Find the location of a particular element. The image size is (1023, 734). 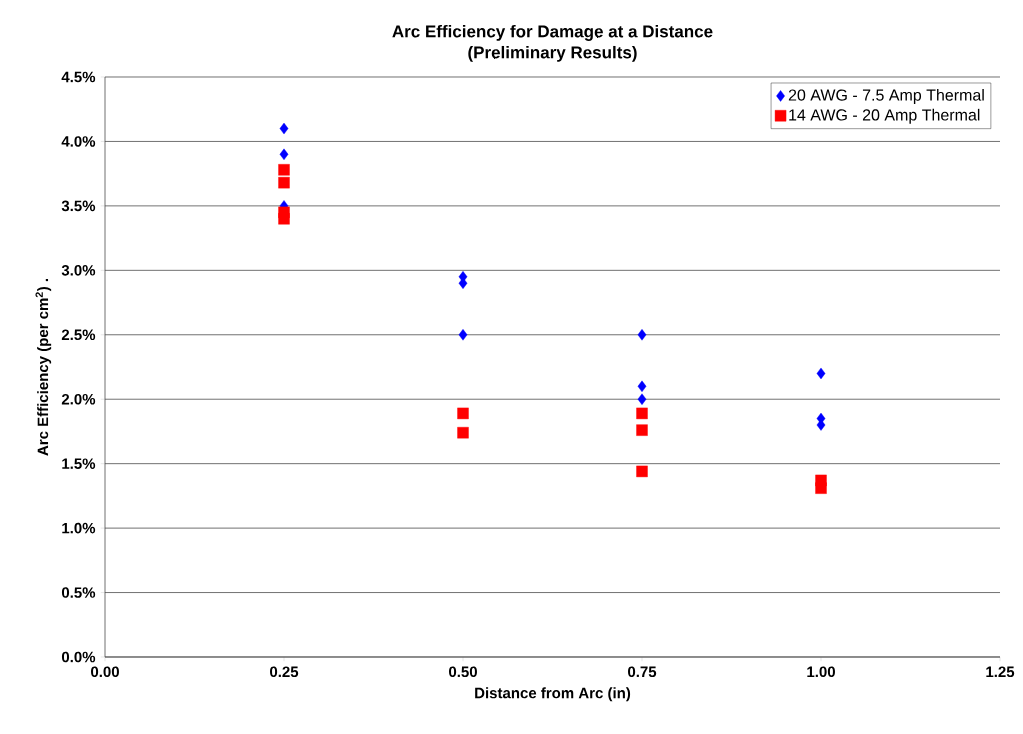

y-tick-label: 3.5% is located at coordinates (78, 206).